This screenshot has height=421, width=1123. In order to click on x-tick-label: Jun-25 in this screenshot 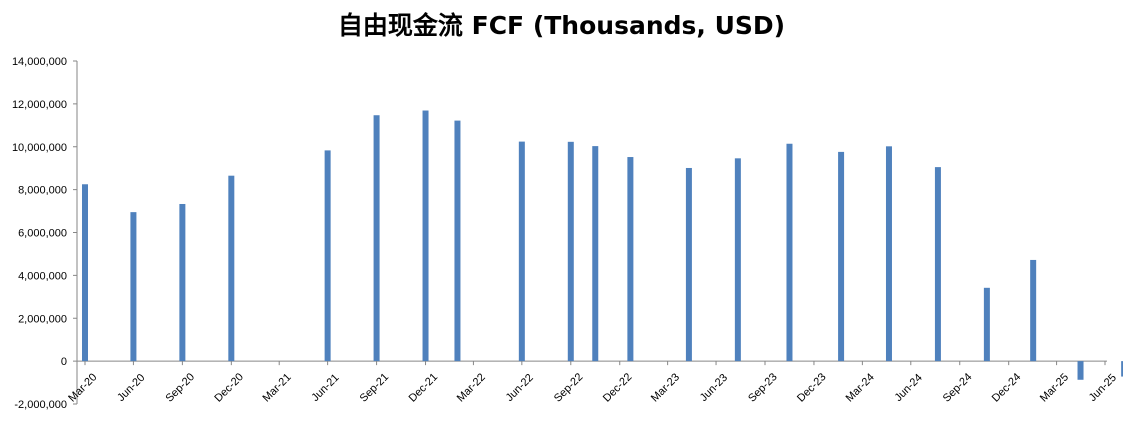, I will do `click(1103, 388)`.